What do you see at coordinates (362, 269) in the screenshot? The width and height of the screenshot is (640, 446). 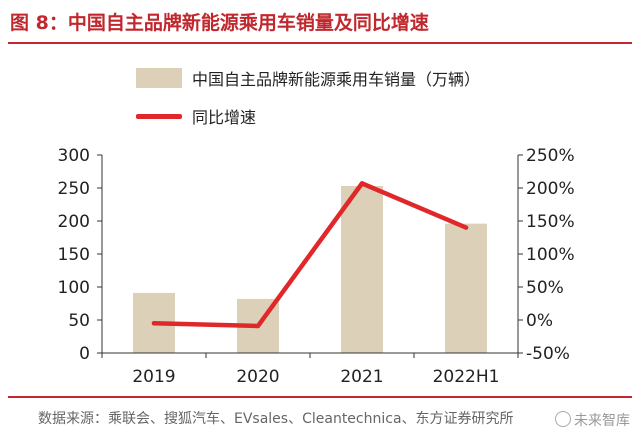 I see `bar-2021` at bounding box center [362, 269].